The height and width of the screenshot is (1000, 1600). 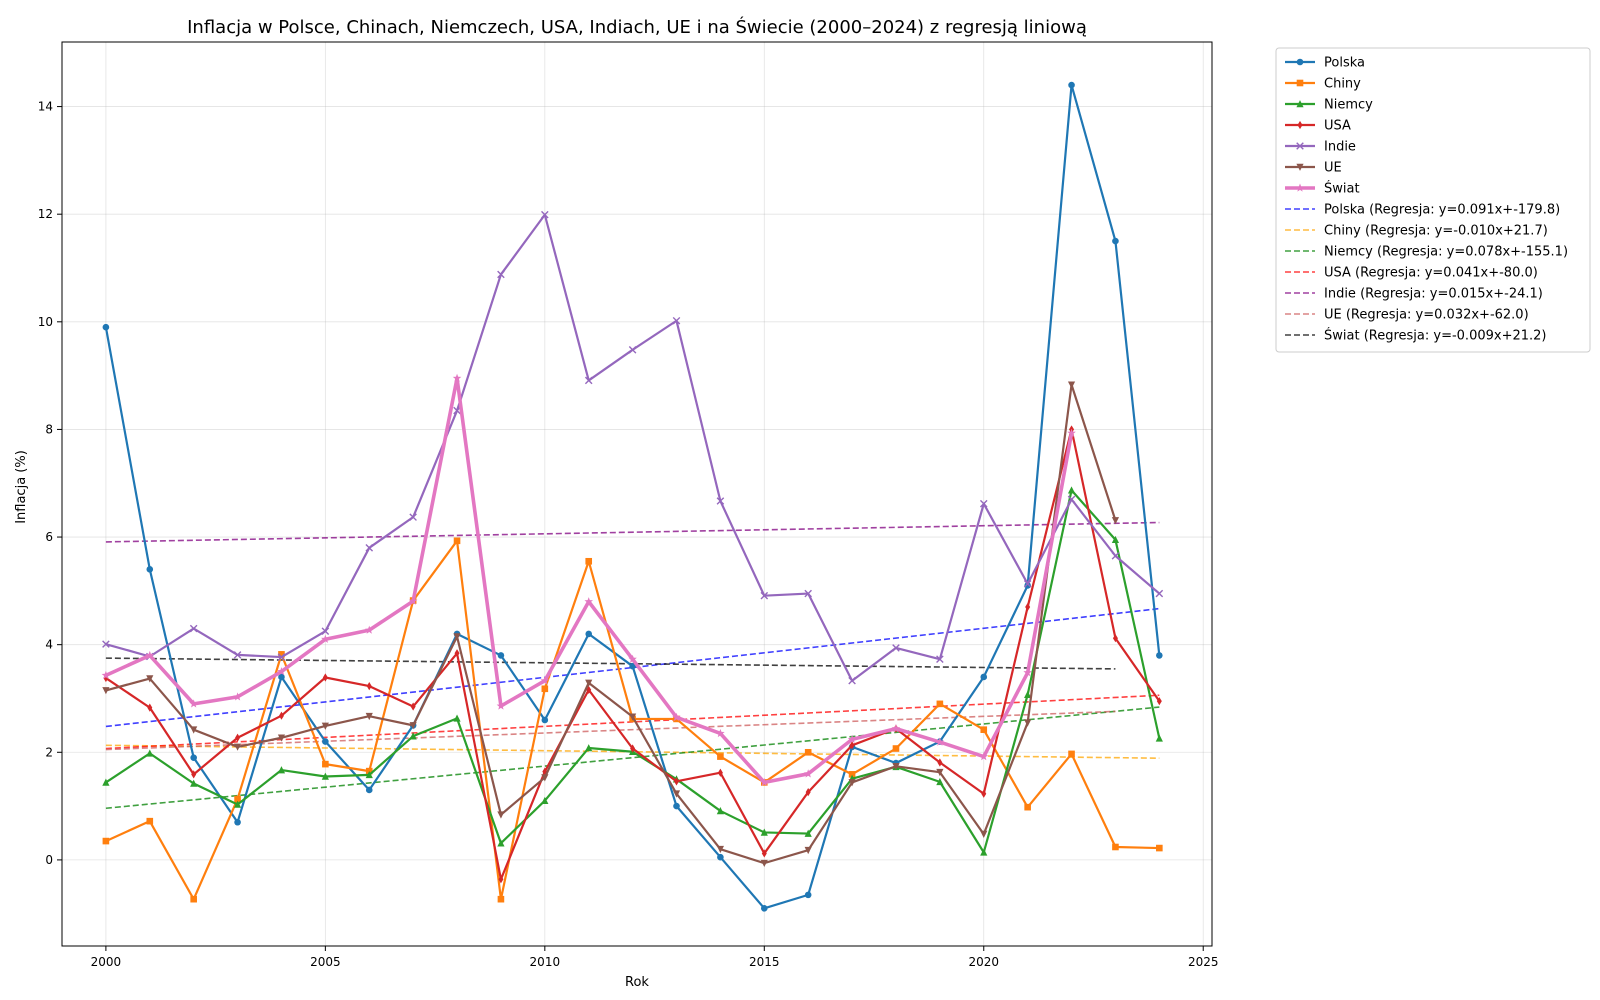 What do you see at coordinates (1323, 84) in the screenshot?
I see `legend-entry: Chiny` at bounding box center [1323, 84].